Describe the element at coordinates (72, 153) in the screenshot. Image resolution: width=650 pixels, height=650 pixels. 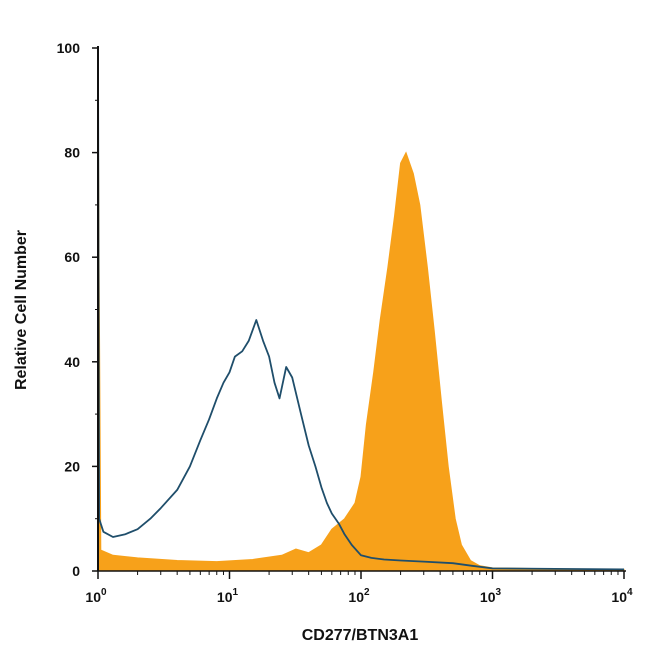
I see `y-tick-label: 80` at that location.